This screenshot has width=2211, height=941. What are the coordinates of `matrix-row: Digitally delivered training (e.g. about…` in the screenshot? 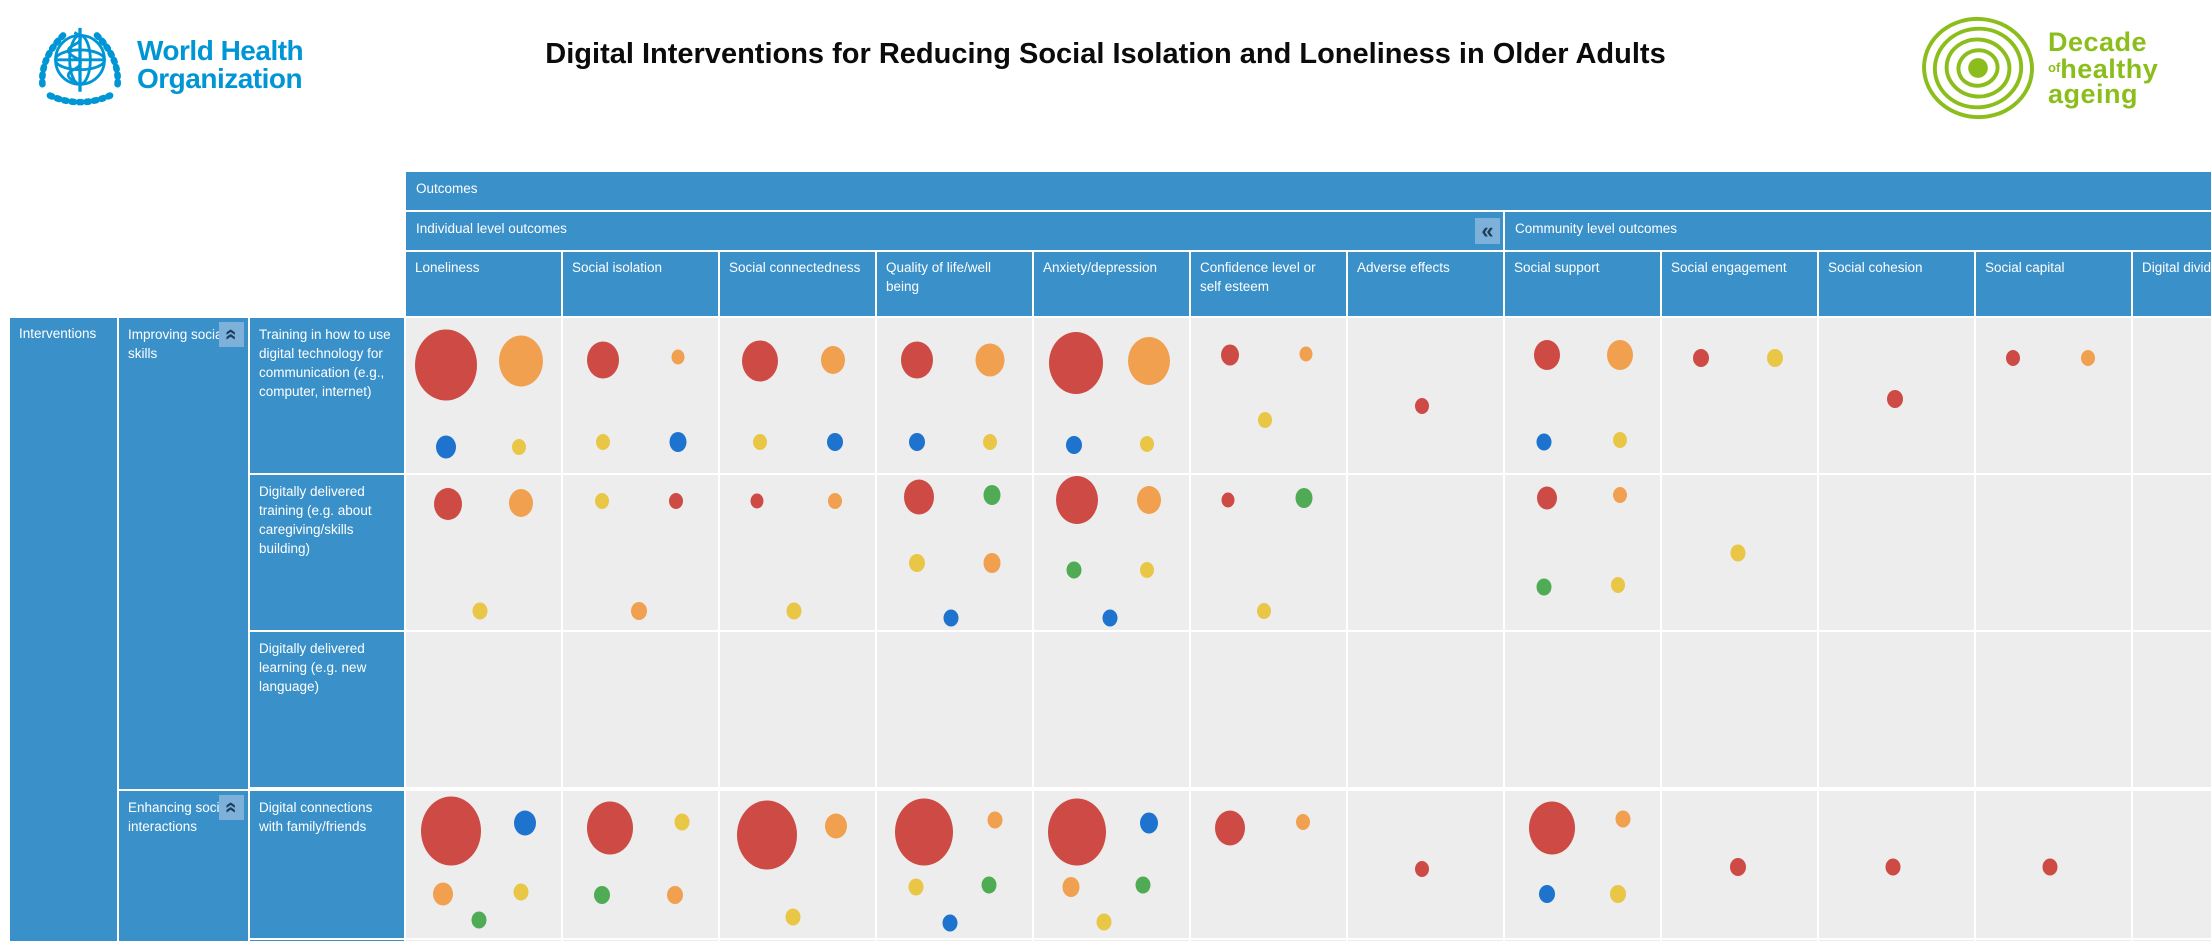 It's located at (1230, 552).